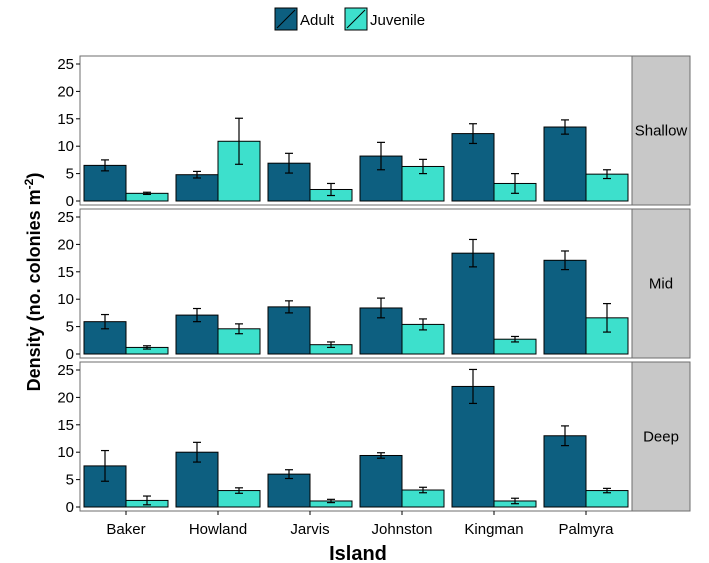  Describe the element at coordinates (586, 529) in the screenshot. I see `x-tick-label-palmyra: Palmyra` at that location.